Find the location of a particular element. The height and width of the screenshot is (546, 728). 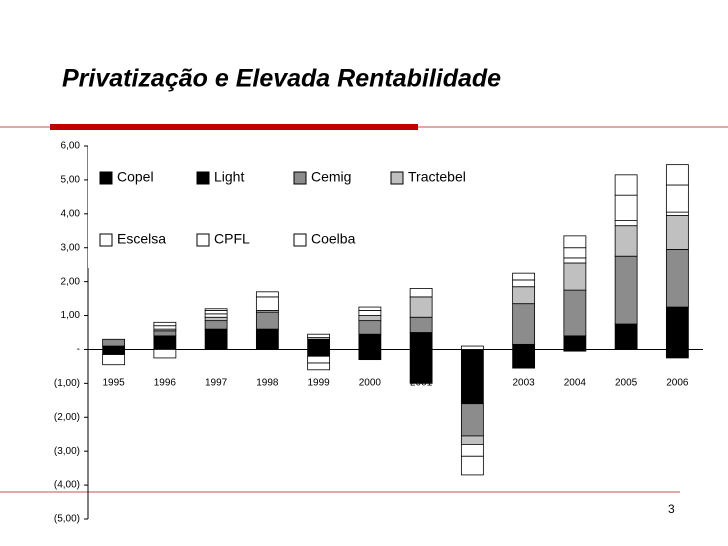

y-tick-label: 3,00 is located at coordinates (71, 247).